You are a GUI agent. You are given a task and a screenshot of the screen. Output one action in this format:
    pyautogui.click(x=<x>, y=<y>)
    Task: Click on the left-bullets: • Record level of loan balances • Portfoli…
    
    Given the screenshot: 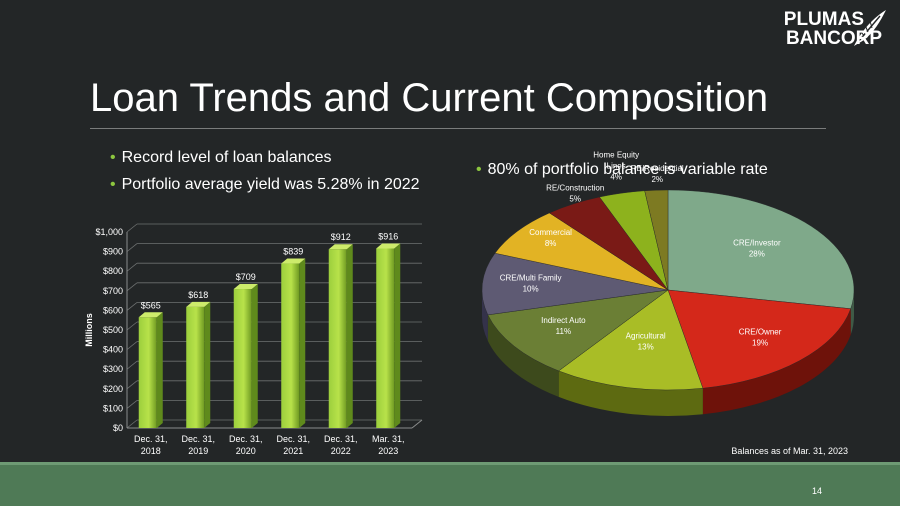 What is the action you would take?
    pyautogui.click(x=265, y=173)
    